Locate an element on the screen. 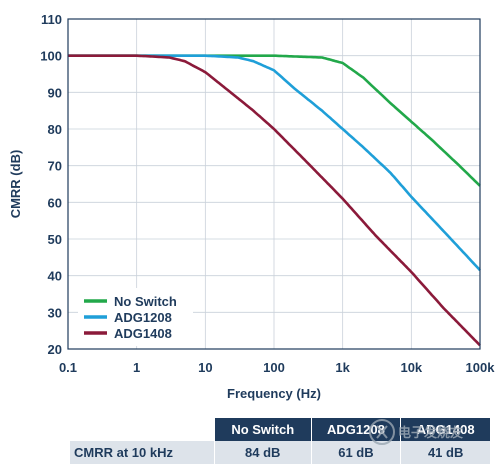 The width and height of the screenshot is (499, 464). y-tick-label: 80 is located at coordinates (55, 129).